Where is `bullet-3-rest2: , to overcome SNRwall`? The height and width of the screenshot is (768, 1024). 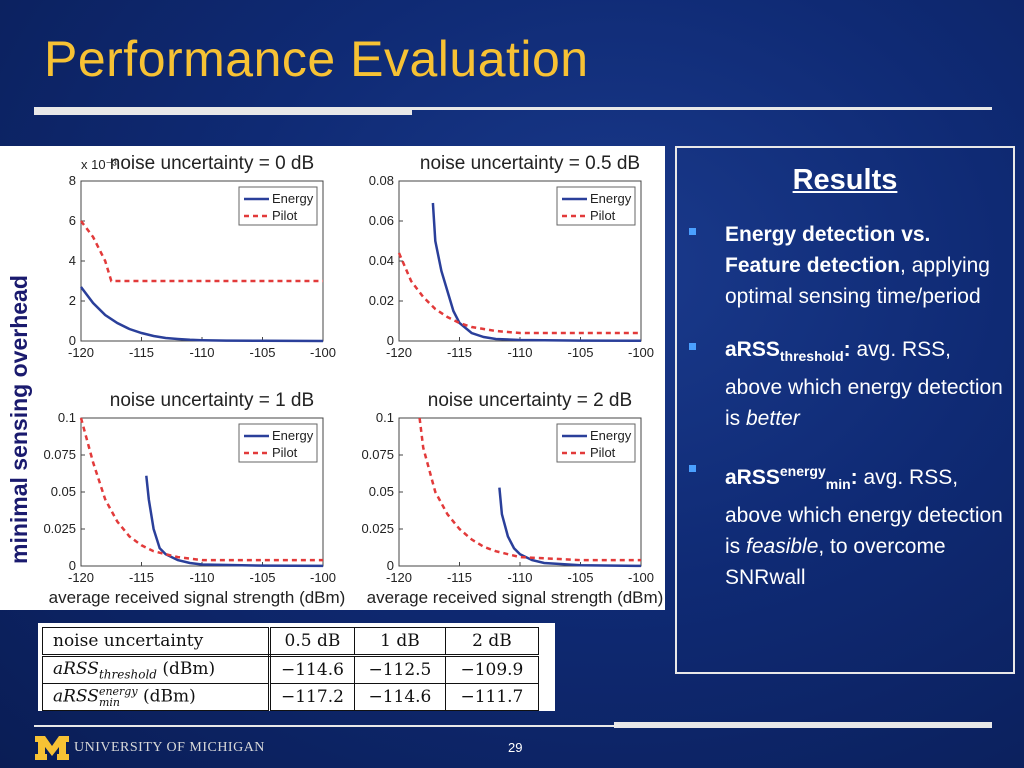
bullet-3-rest2: , to overcome SNRwall is located at coordinates (835, 562).